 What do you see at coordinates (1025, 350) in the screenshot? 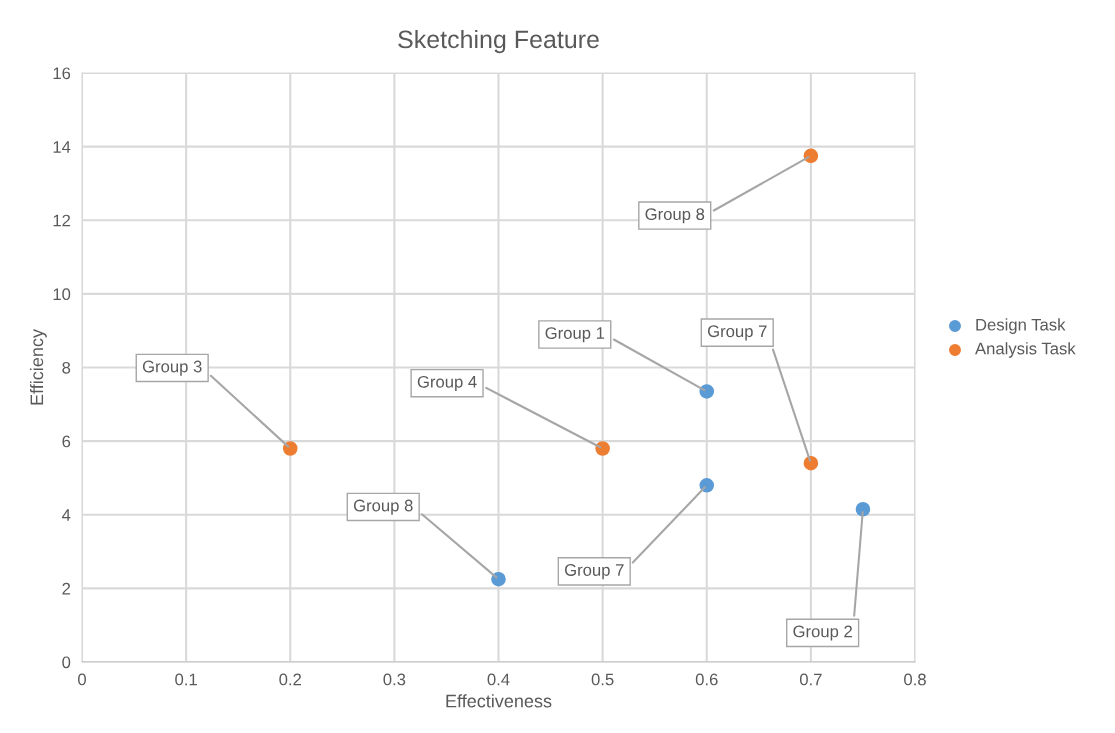
I see `legend-label: Analysis Task` at bounding box center [1025, 350].